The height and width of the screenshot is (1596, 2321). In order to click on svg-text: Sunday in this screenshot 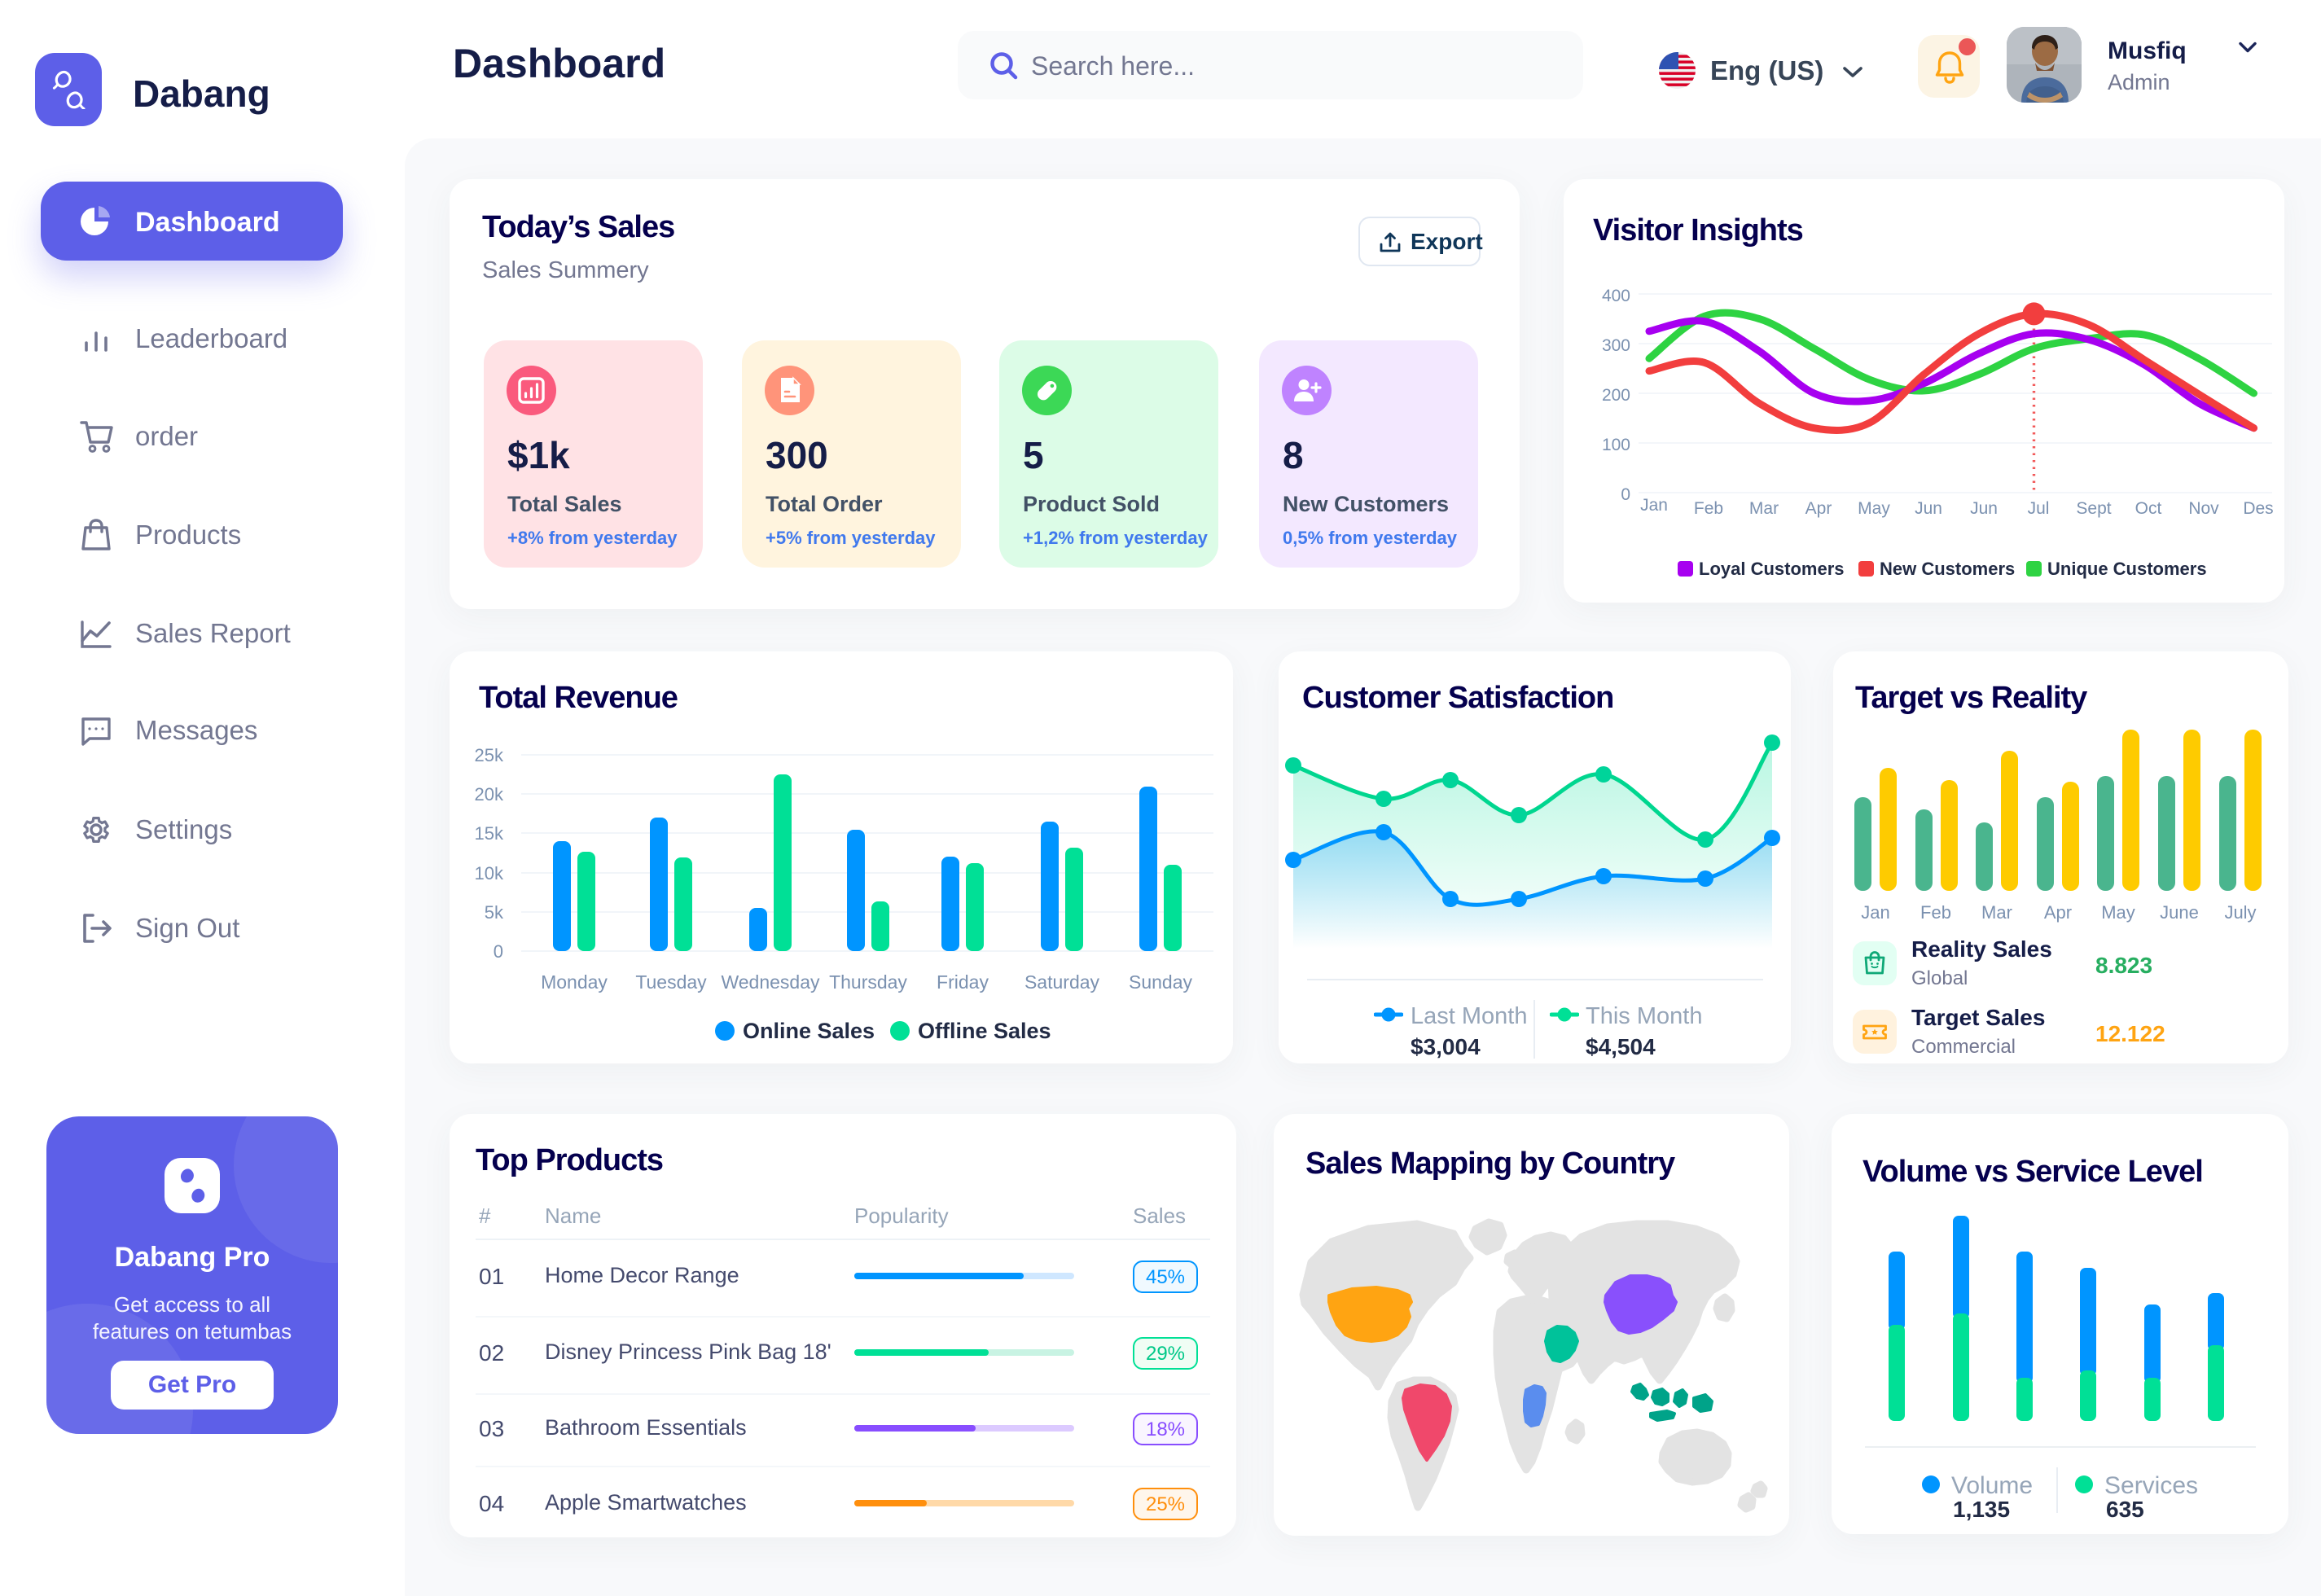, I will do `click(1161, 982)`.